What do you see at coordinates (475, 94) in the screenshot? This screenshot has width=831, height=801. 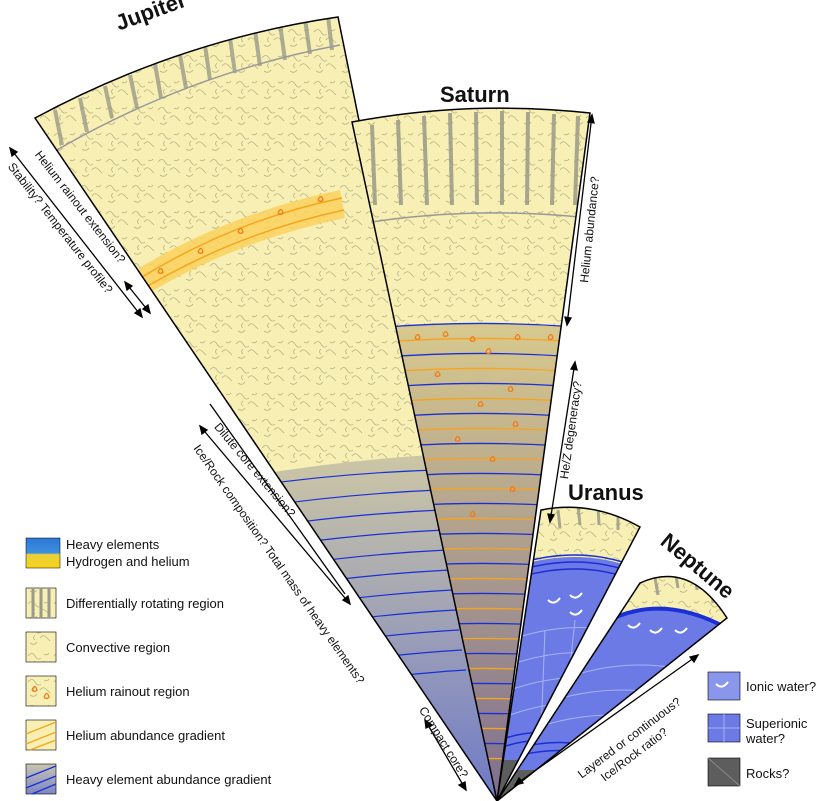 I see `planet-label-saturn: Saturn` at bounding box center [475, 94].